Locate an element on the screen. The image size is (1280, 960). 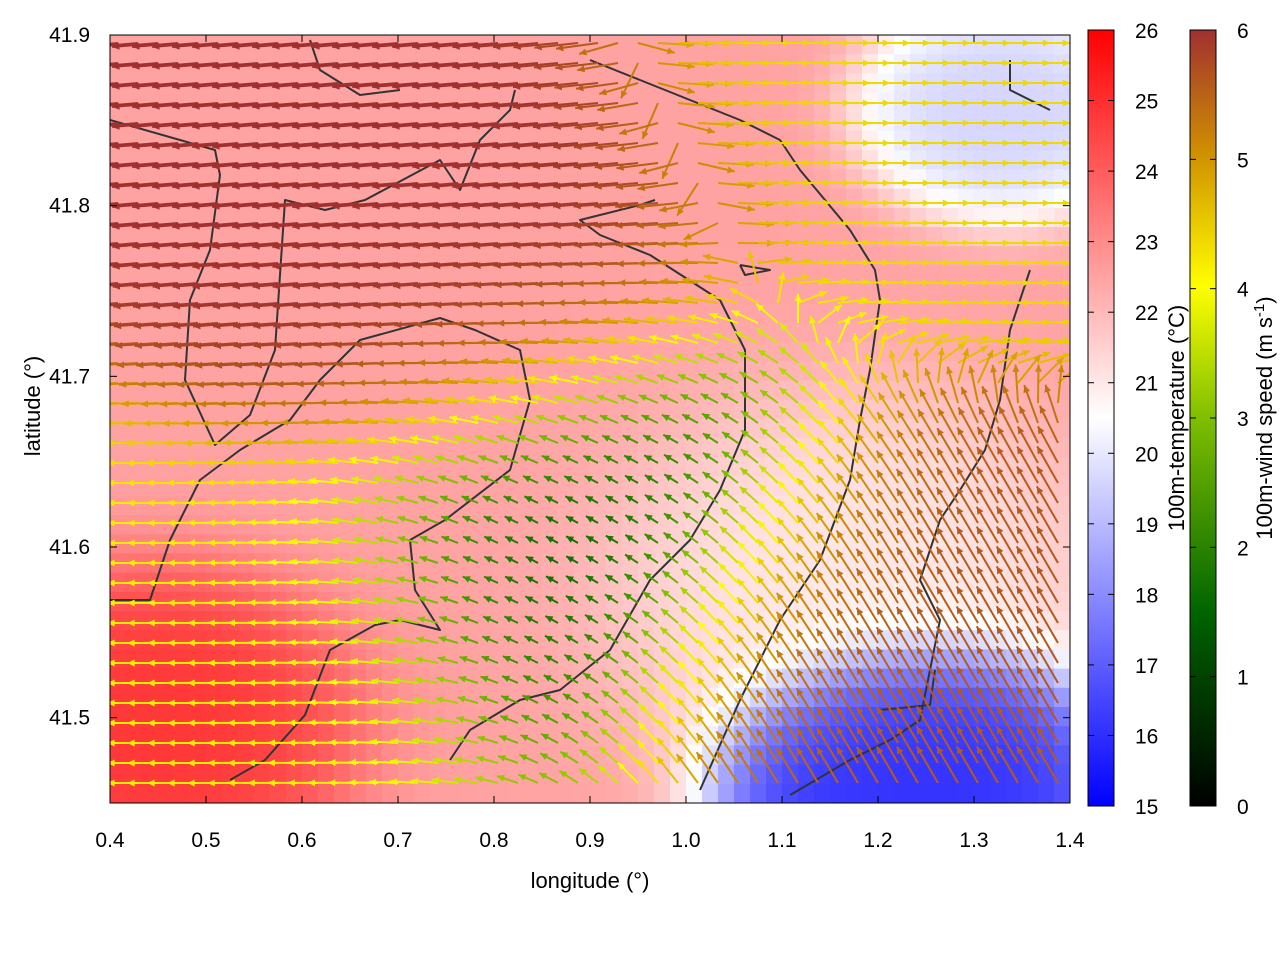
wind-speed-colorbar-tick-label: 6 is located at coordinates (1243, 31).